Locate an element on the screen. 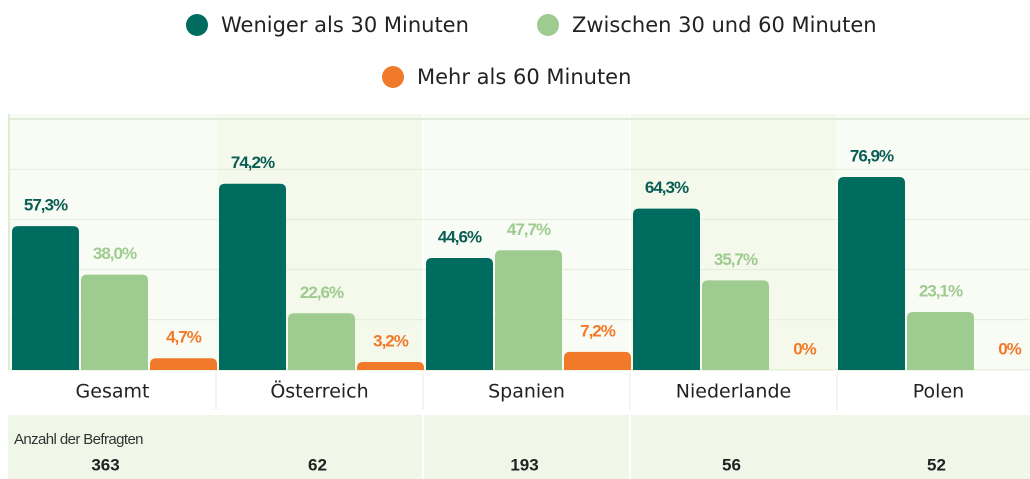 This screenshot has height=479, width=1030. sample-label: Anzahl der Befragten is located at coordinates (78, 439).